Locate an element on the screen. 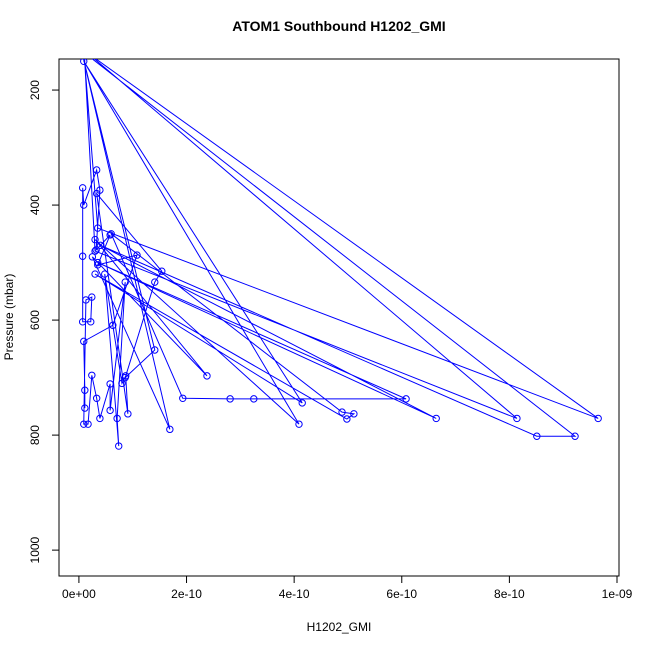 This screenshot has width=650, height=650. y-axis-label: Pressure (mbar) is located at coordinates (9, 317).